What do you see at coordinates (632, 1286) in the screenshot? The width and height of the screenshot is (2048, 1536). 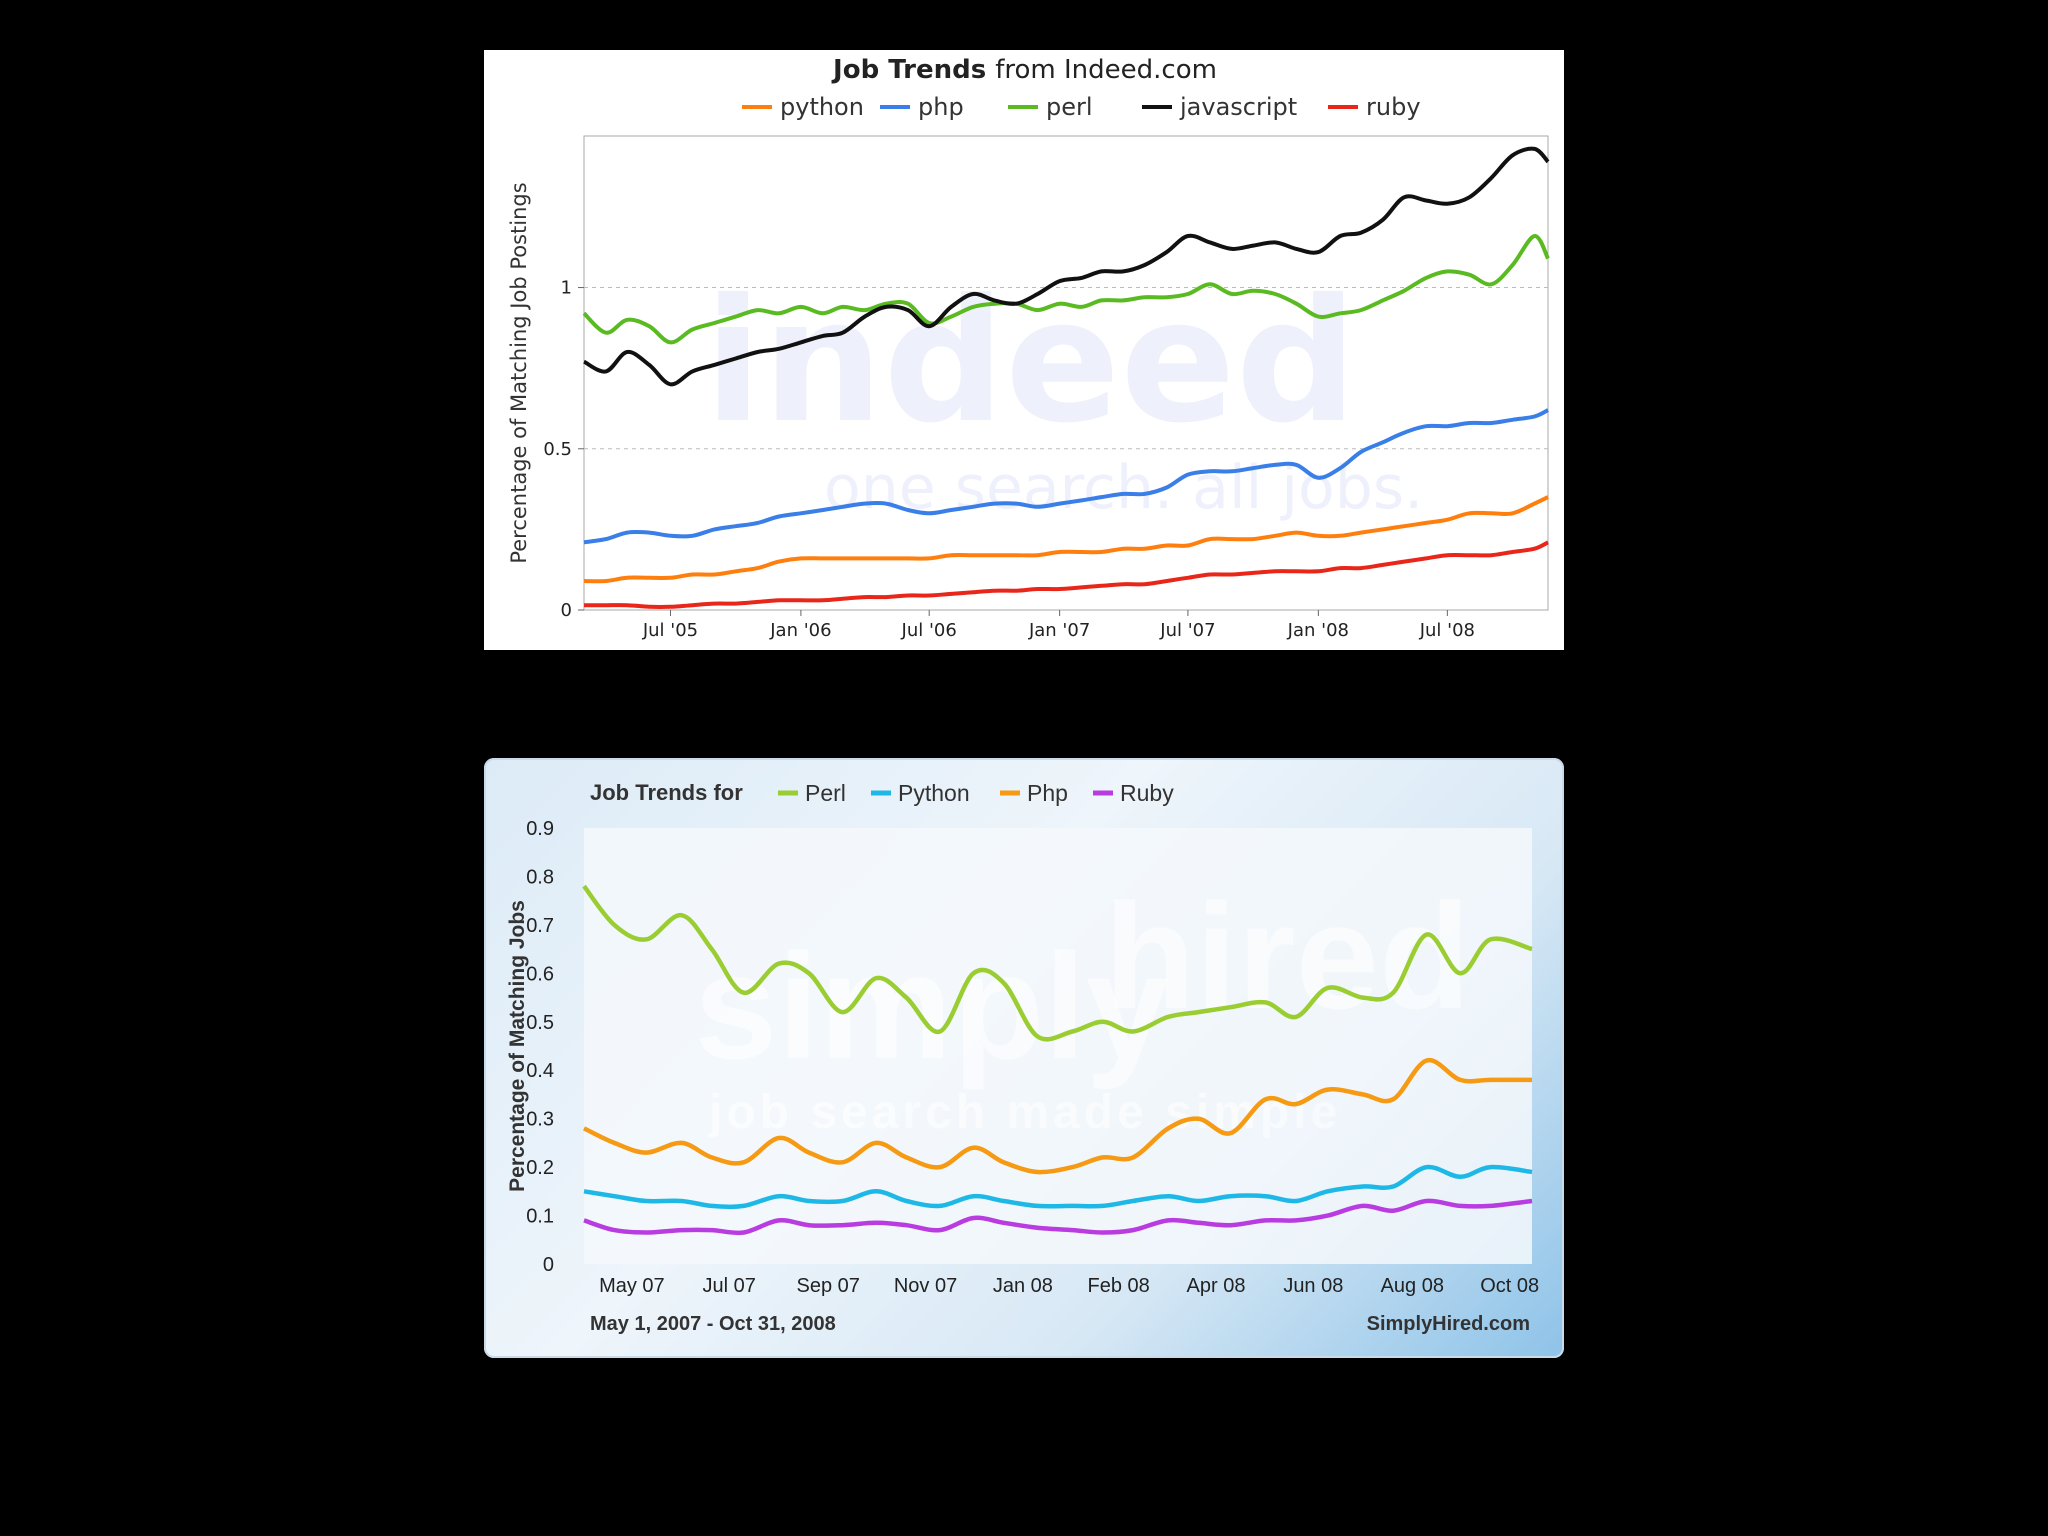 I see `x-tick-label: May 07` at bounding box center [632, 1286].